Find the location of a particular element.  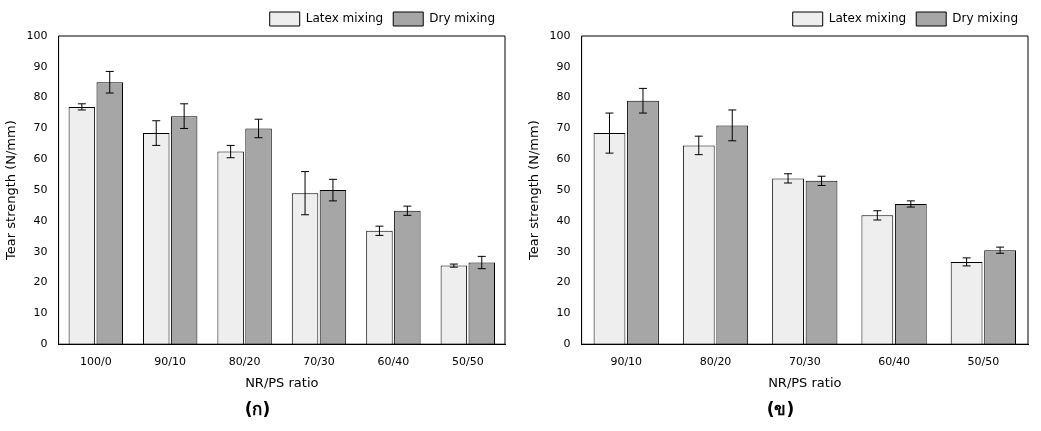

text: (ข) is located at coordinates (780, 409).